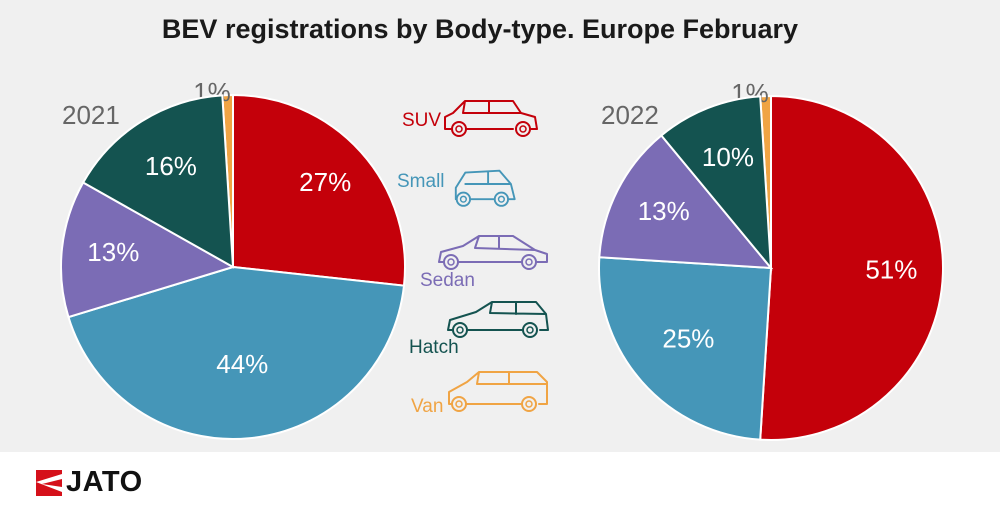 The image size is (1000, 514). What do you see at coordinates (171, 166) in the screenshot?
I see `pie-label-2021-hatch: 16%` at bounding box center [171, 166].